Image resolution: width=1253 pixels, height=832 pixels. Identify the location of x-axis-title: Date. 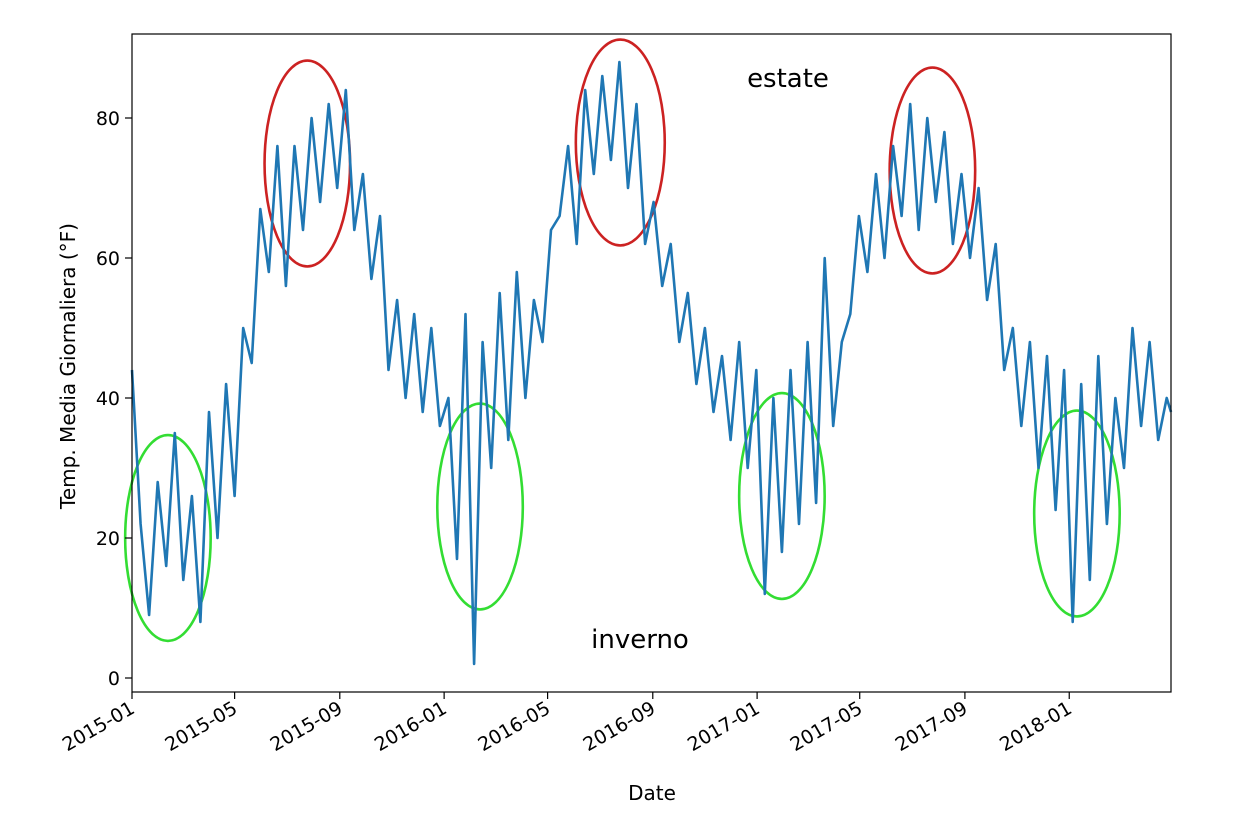
(652, 793).